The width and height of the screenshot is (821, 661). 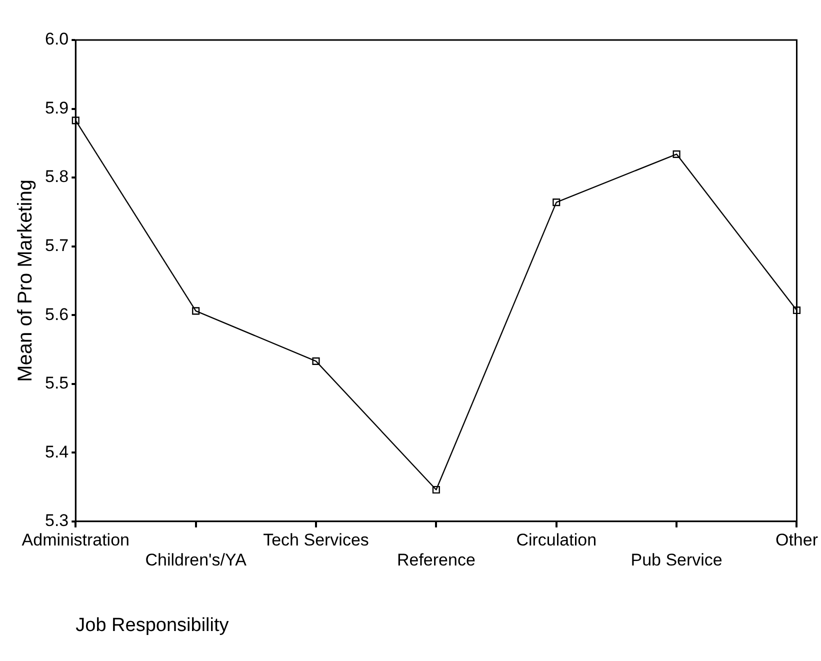 I want to click on x-tick-label: Children's/YA, so click(x=196, y=560).